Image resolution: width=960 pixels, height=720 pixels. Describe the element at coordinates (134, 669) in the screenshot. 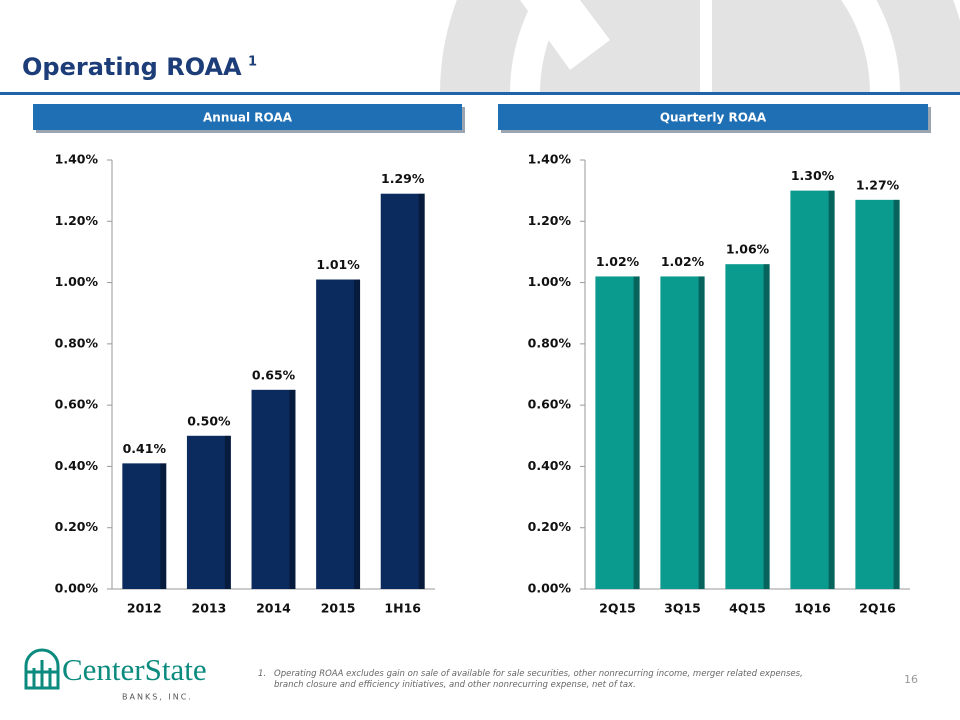

I see `logo-name: CenterState` at that location.